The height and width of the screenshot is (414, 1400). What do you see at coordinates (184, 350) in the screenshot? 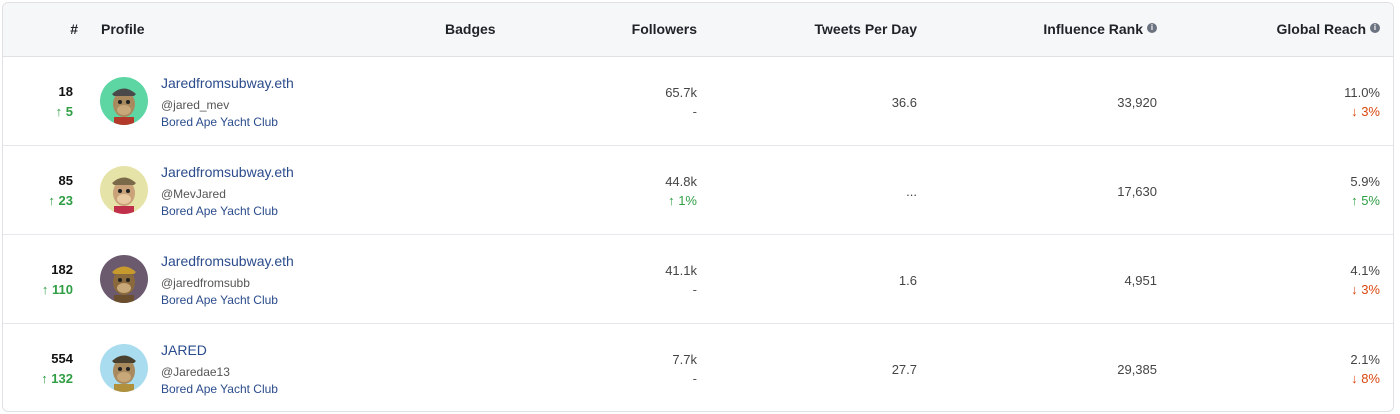
I see `profile-name-link: JARED` at bounding box center [184, 350].